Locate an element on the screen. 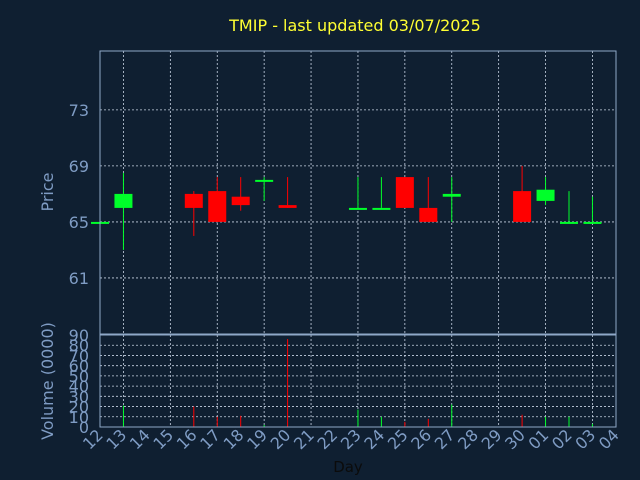  volume-tick-label: 0 is located at coordinates (84, 427).